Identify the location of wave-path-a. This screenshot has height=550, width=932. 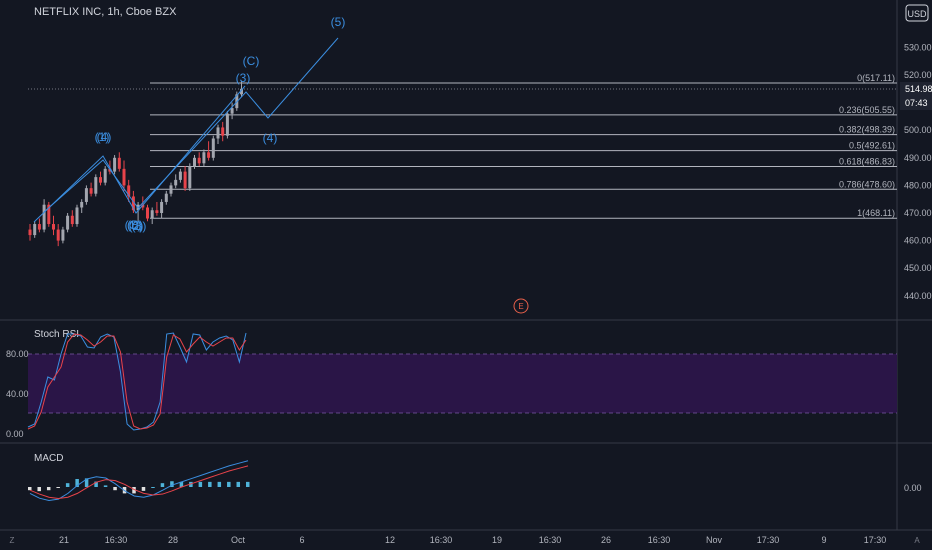
(139, 154).